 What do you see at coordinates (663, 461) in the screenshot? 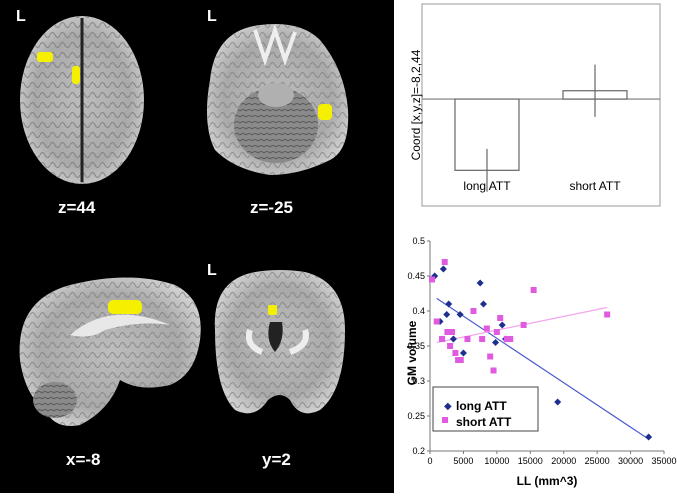
I see `x-tick-label: 35000` at bounding box center [663, 461].